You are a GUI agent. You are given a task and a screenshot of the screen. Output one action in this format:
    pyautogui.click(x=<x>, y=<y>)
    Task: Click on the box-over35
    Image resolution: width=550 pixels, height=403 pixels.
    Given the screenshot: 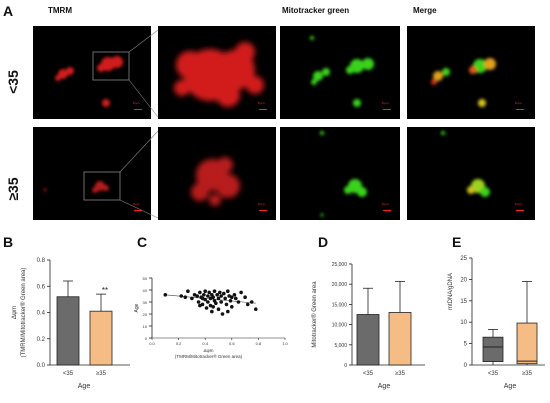 What is the action you would take?
    pyautogui.click(x=527, y=343)
    